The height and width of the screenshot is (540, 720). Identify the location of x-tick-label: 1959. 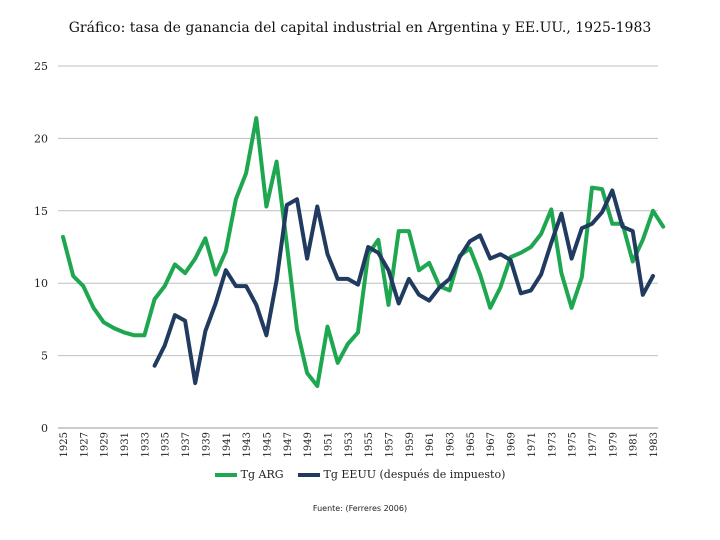
(410, 444).